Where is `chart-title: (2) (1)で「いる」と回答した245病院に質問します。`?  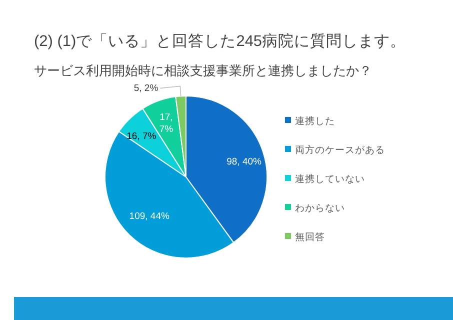
chart-title: (2) (1)で「いる」と回答した245病院に質問します。 is located at coordinates (220, 41).